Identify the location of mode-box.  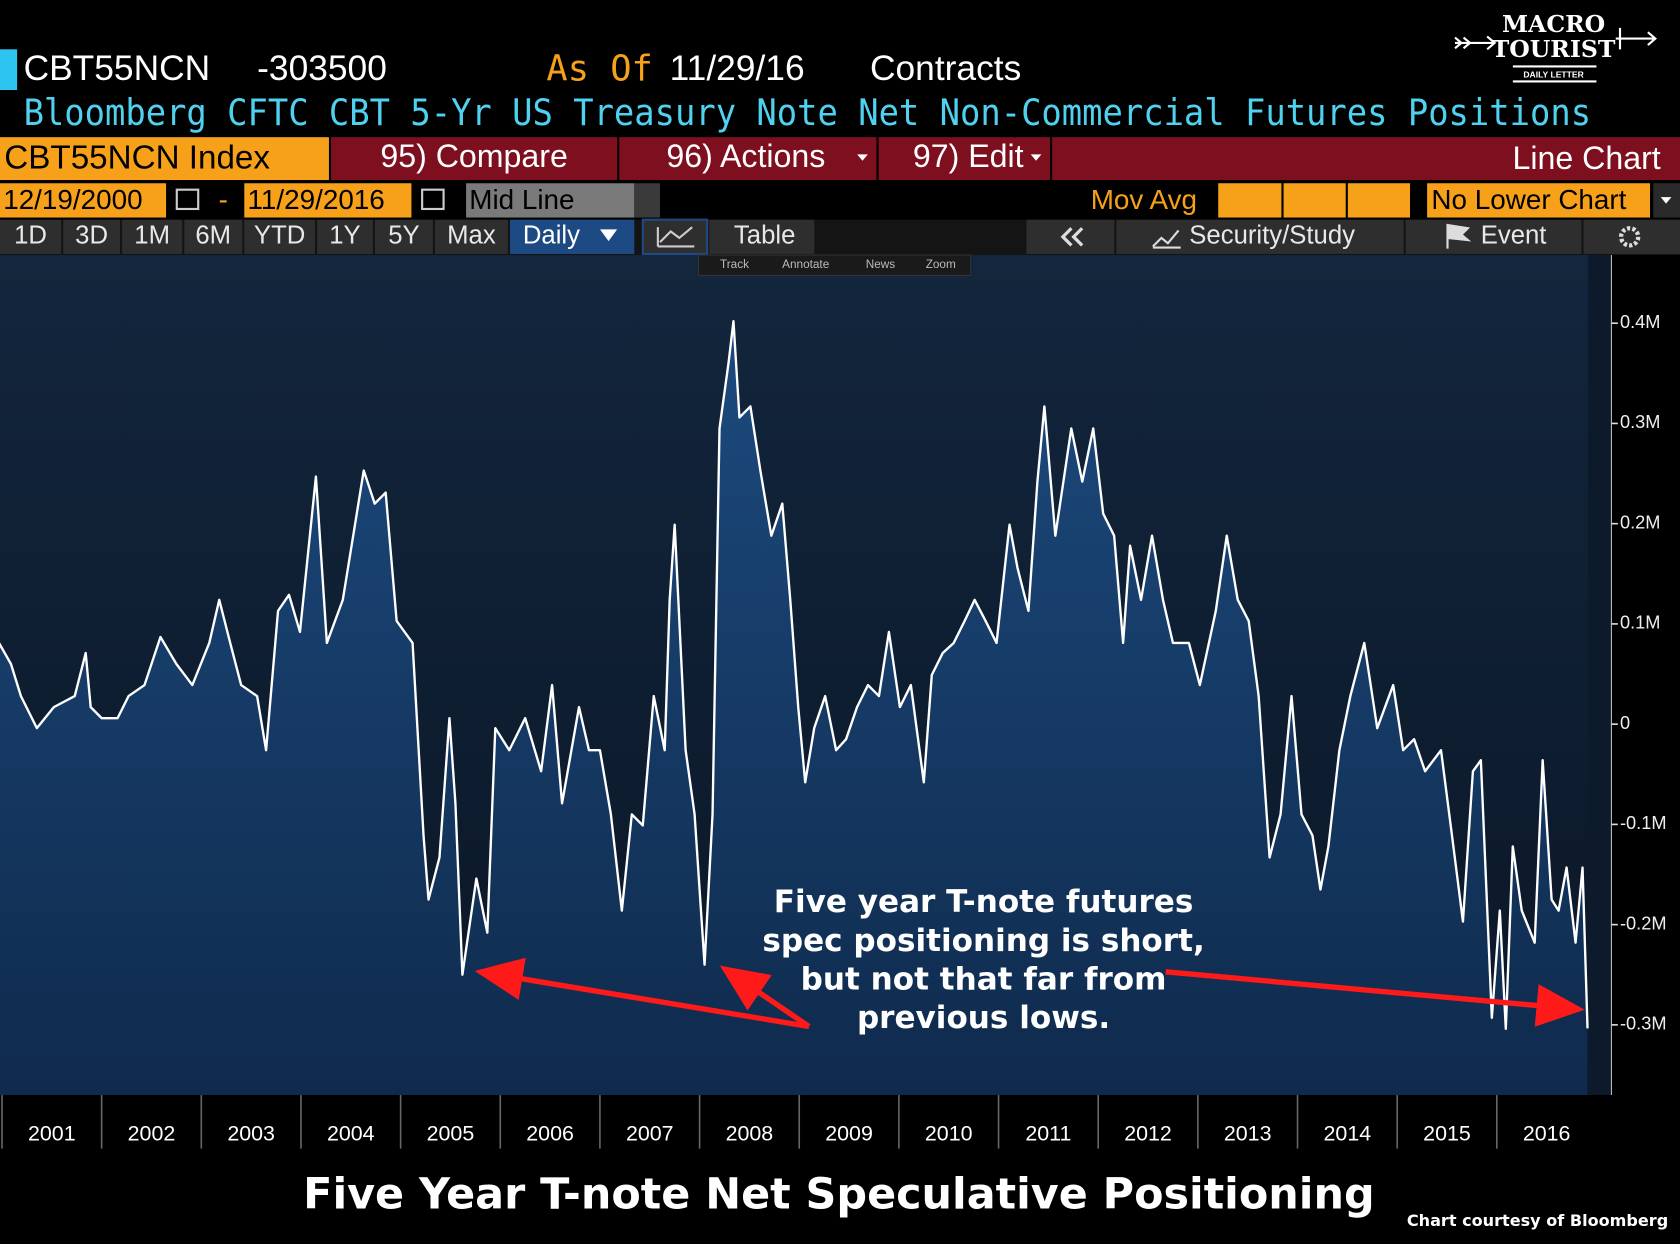
(550, 200).